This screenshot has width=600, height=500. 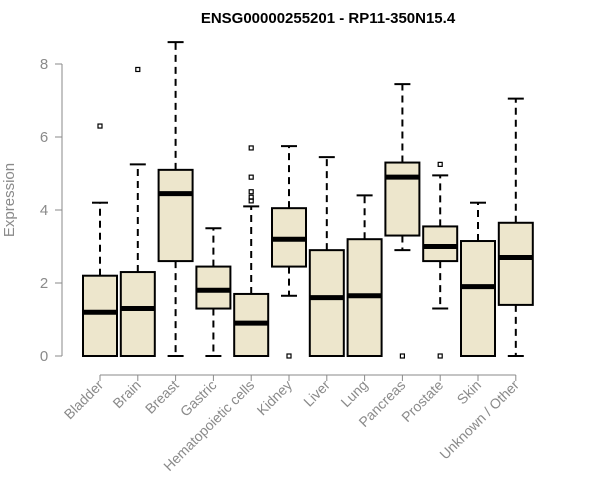 What do you see at coordinates (44, 64) in the screenshot?
I see `y-tick-label: 8` at bounding box center [44, 64].